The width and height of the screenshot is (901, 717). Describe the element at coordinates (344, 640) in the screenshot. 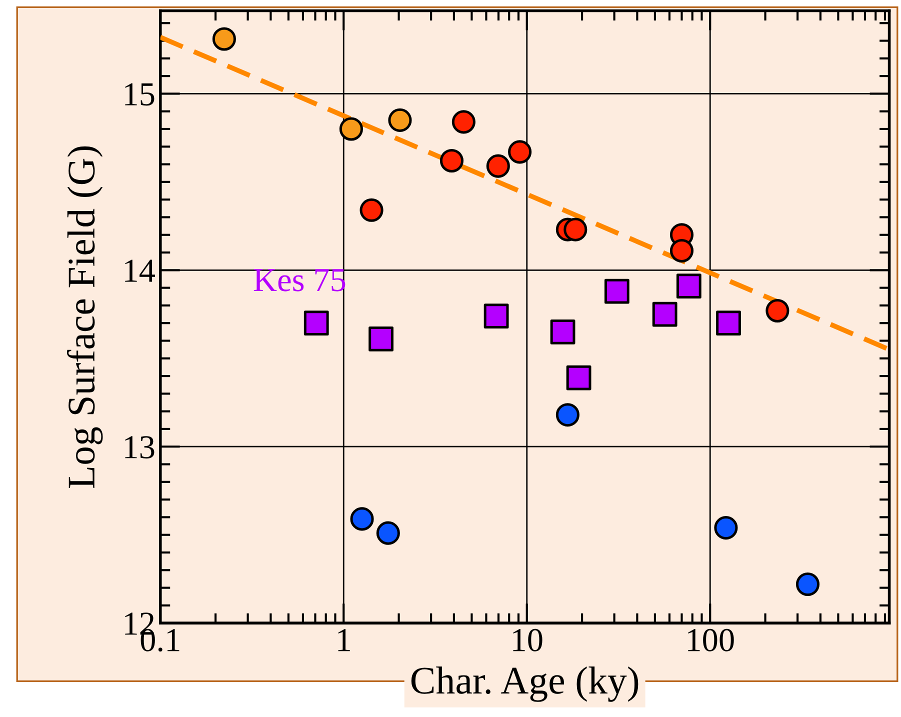

I see `x-tick-label: 1` at that location.